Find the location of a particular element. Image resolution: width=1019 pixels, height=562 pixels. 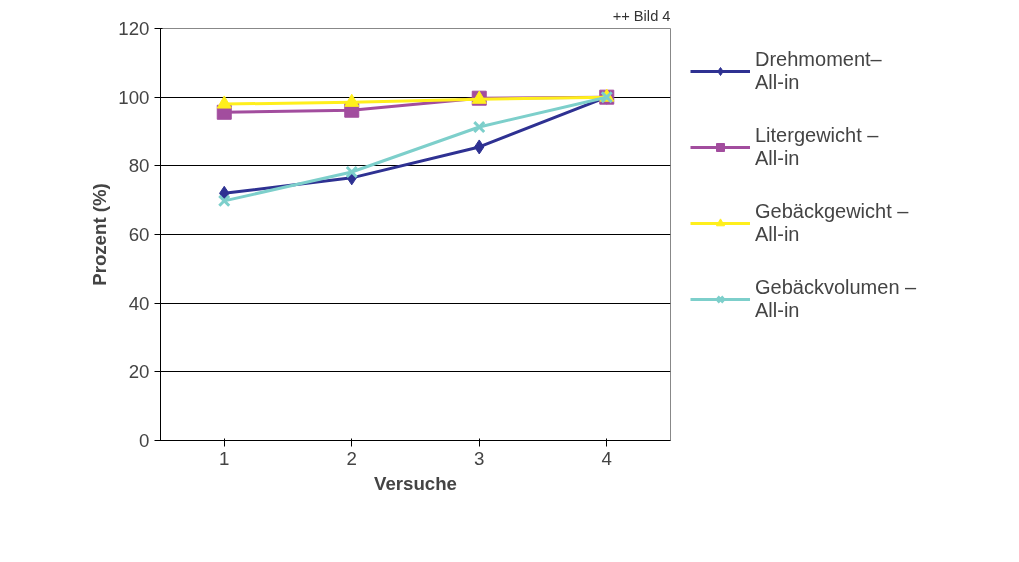

y-tick-label: 120 is located at coordinates (134, 28).